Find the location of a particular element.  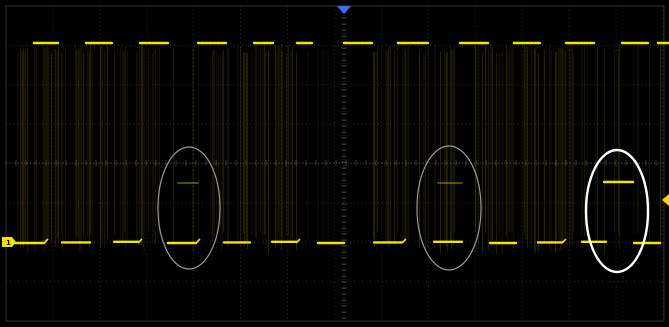

channel-1-ground-marker-icon: 1 is located at coordinates (9, 242).